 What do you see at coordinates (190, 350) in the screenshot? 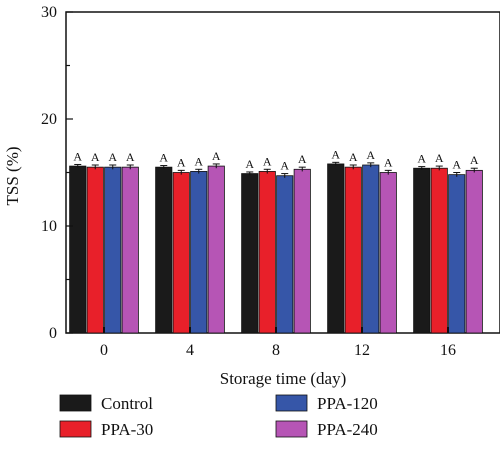
I see `x-tick-label: 4` at bounding box center [190, 350].